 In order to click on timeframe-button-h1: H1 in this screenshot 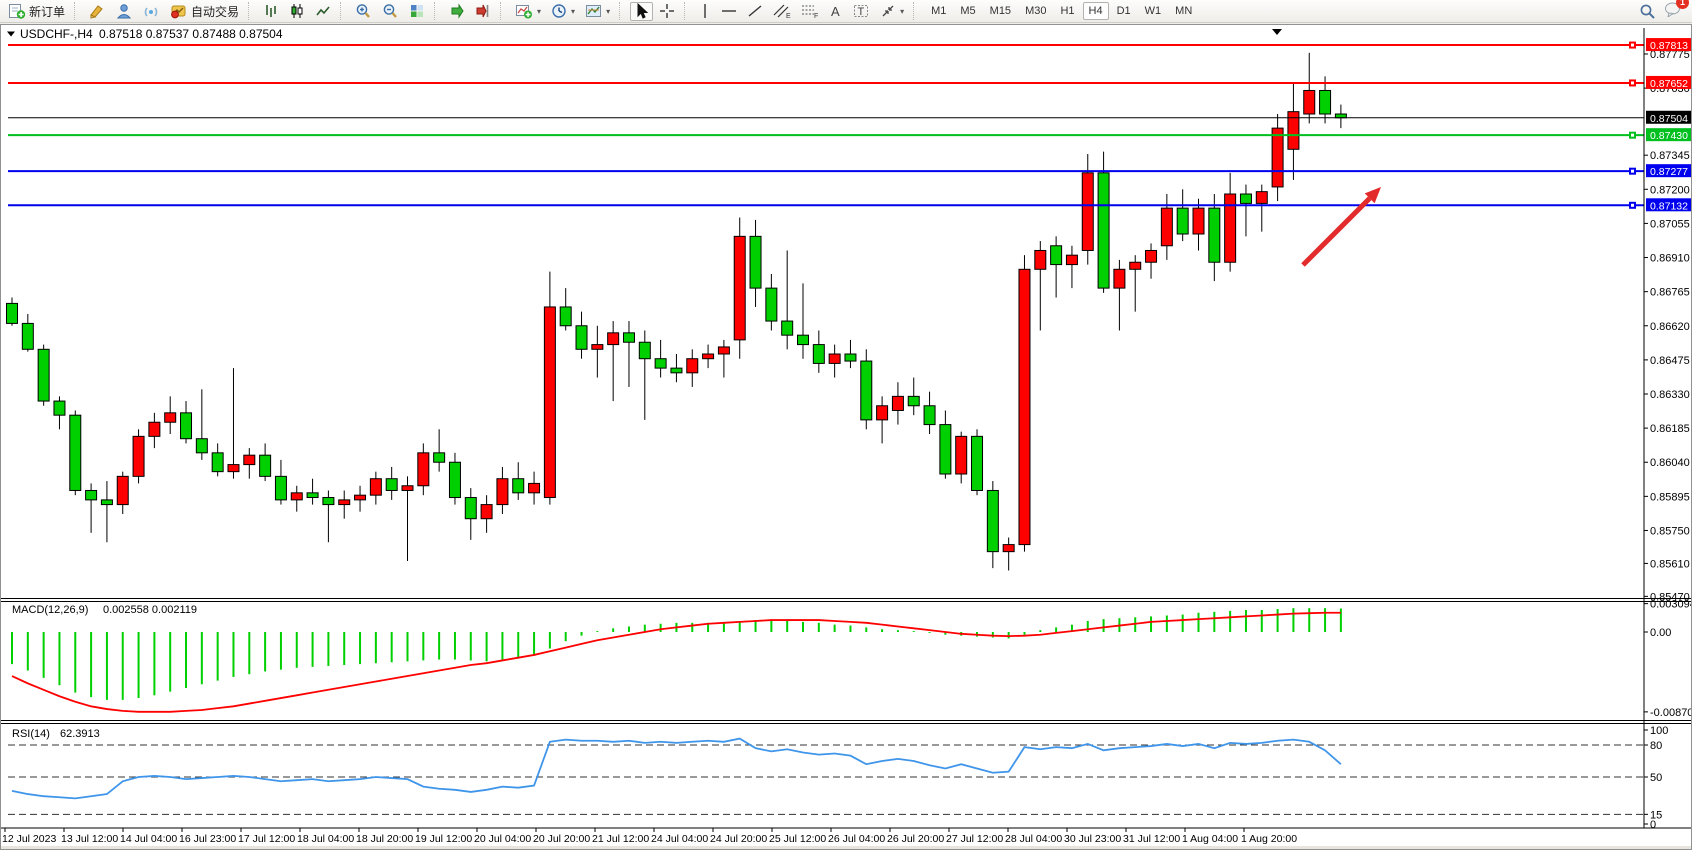, I will do `click(1067, 11)`.